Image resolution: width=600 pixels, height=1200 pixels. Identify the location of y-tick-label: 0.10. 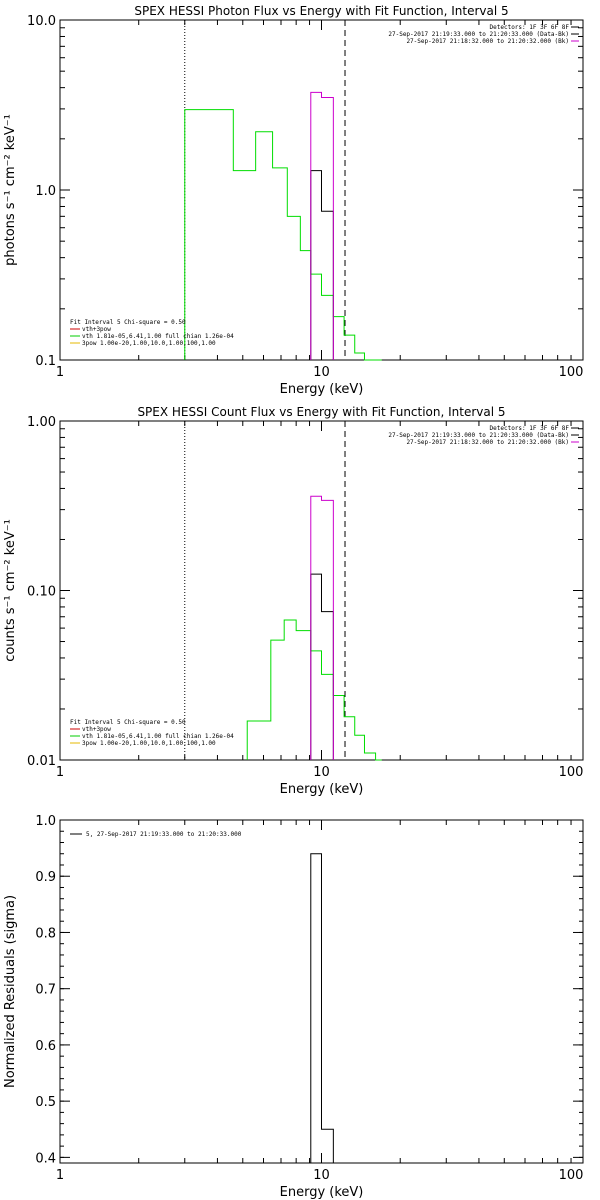
(41, 592).